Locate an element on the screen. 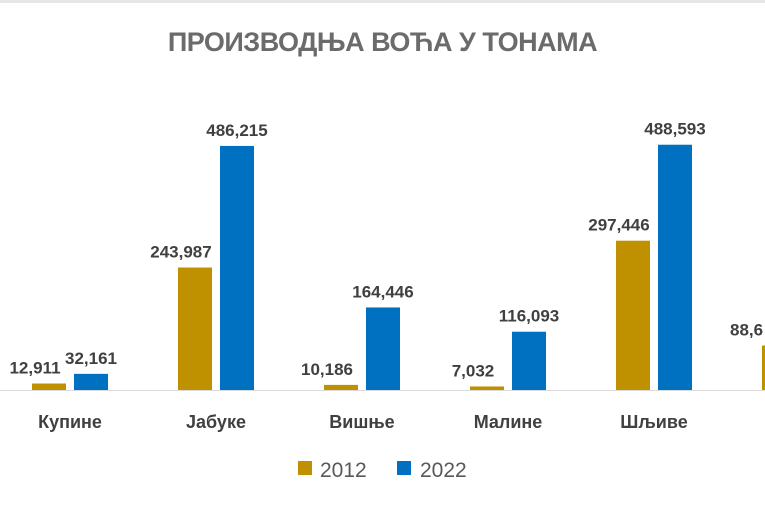  category-label: Јабуке is located at coordinates (216, 422).